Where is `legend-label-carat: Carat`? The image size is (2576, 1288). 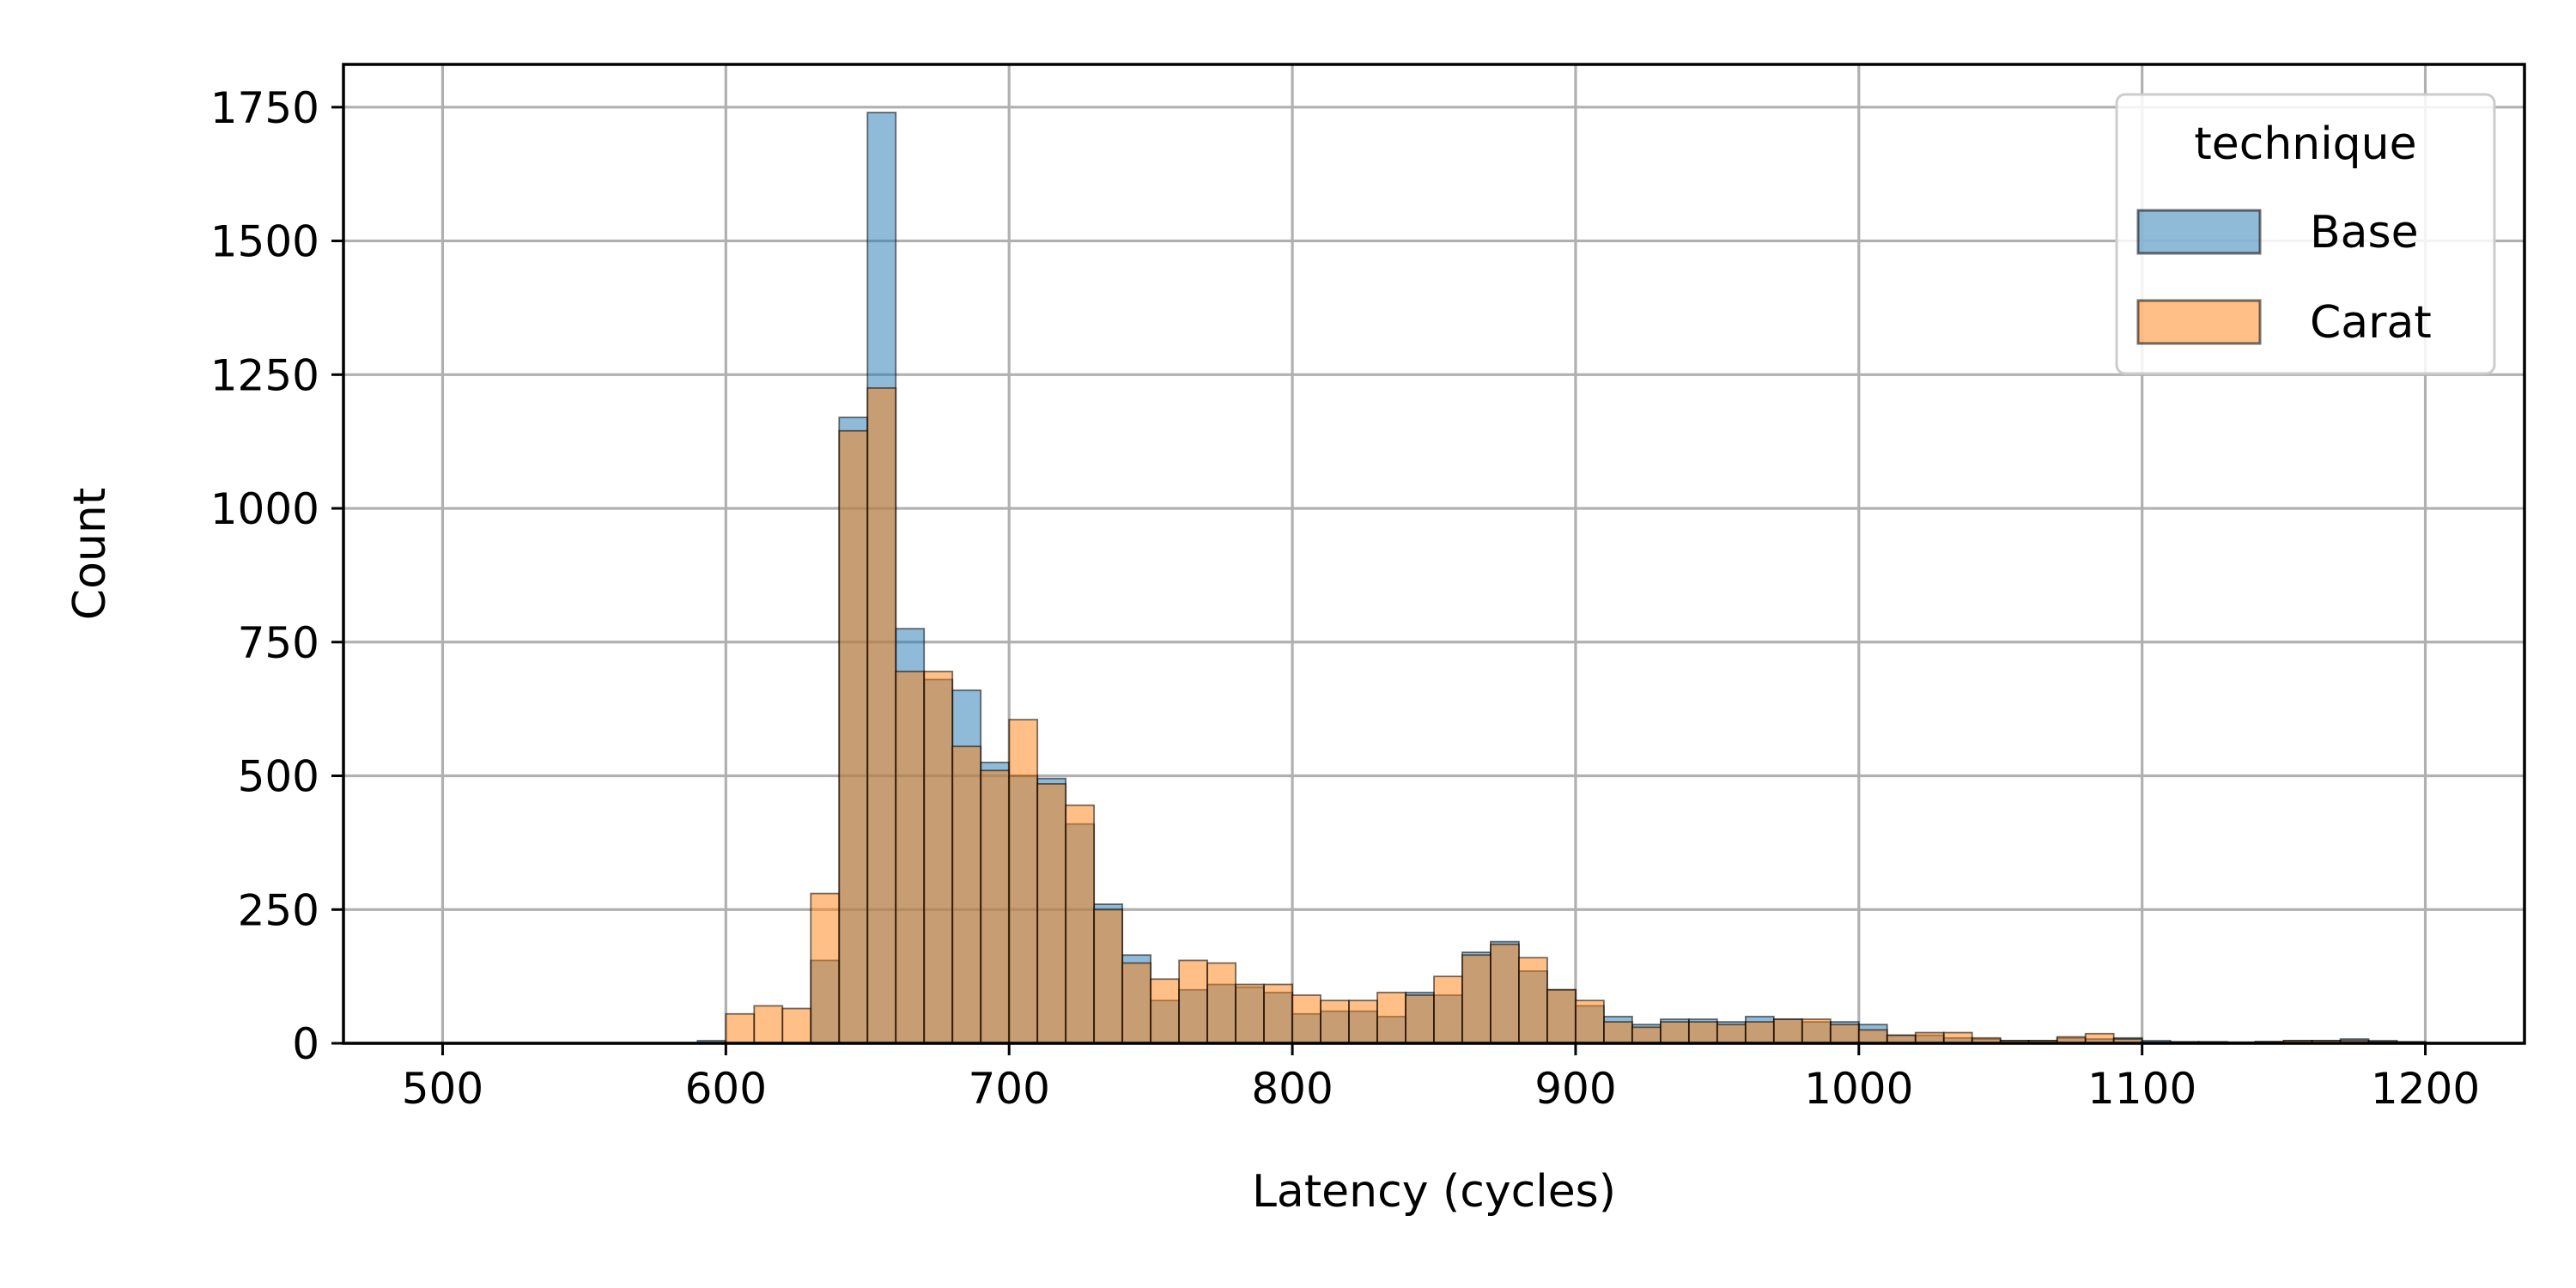 legend-label-carat: Carat is located at coordinates (2371, 323).